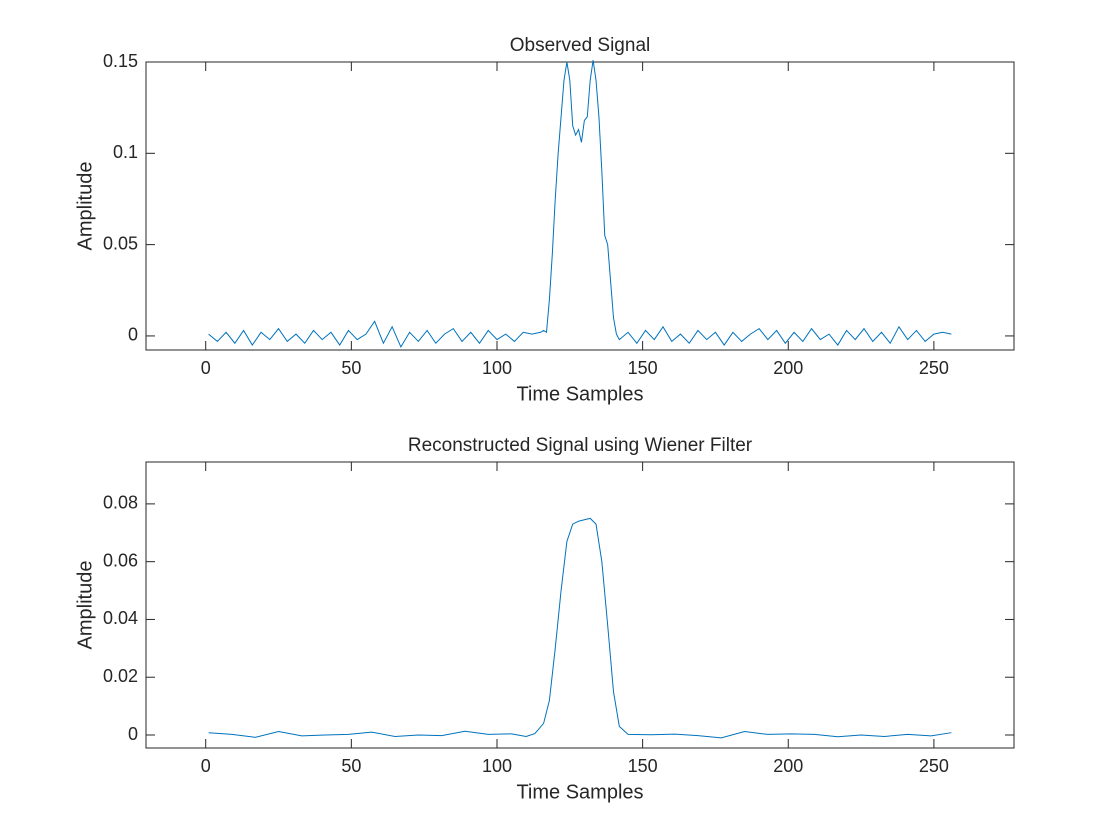 Image resolution: width=1120 pixels, height=840 pixels. Describe the element at coordinates (120, 676) in the screenshot. I see `y-tick-label: 0.02` at that location.